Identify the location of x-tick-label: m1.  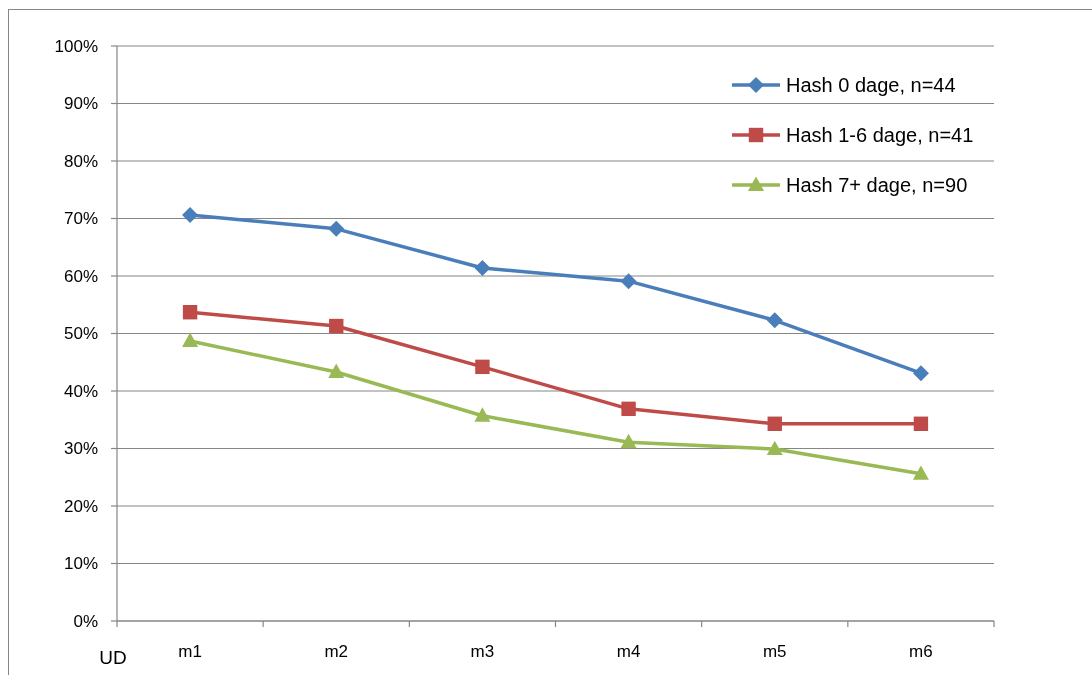
(190, 651).